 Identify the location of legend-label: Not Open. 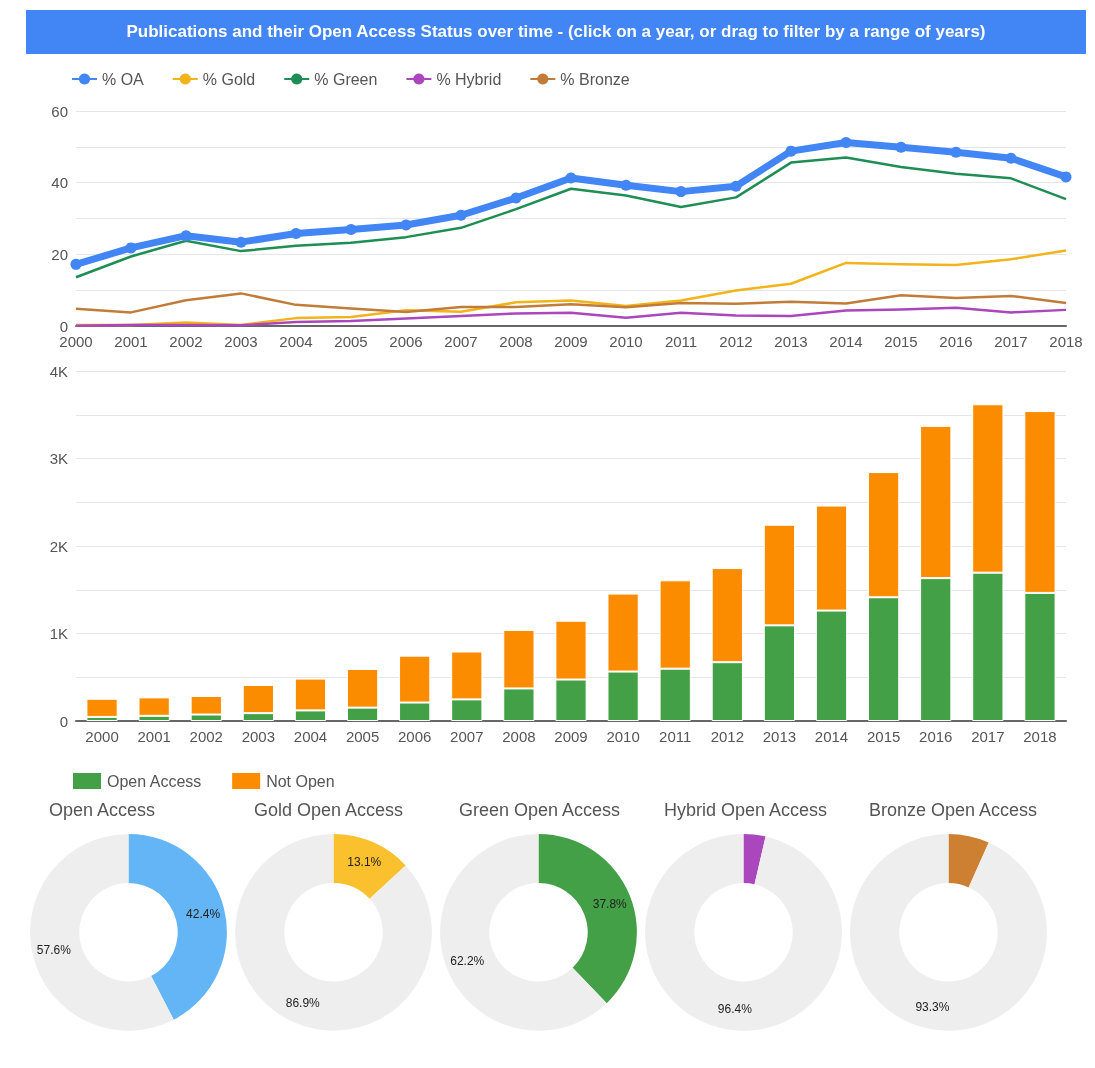
(300, 781).